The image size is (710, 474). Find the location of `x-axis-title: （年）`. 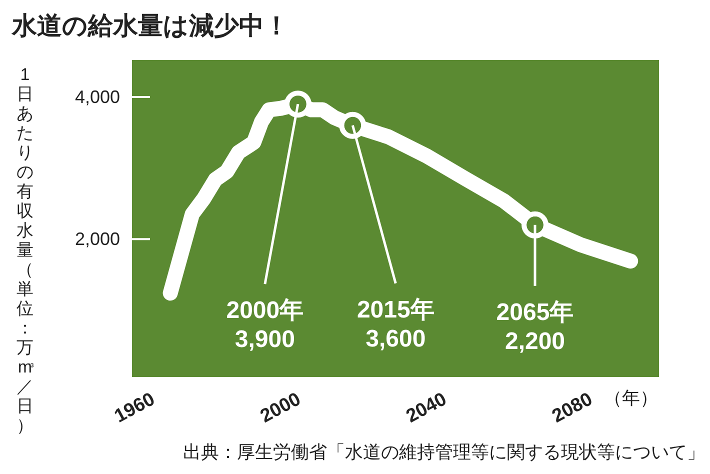

x-axis-title: （年） is located at coordinates (631, 398).